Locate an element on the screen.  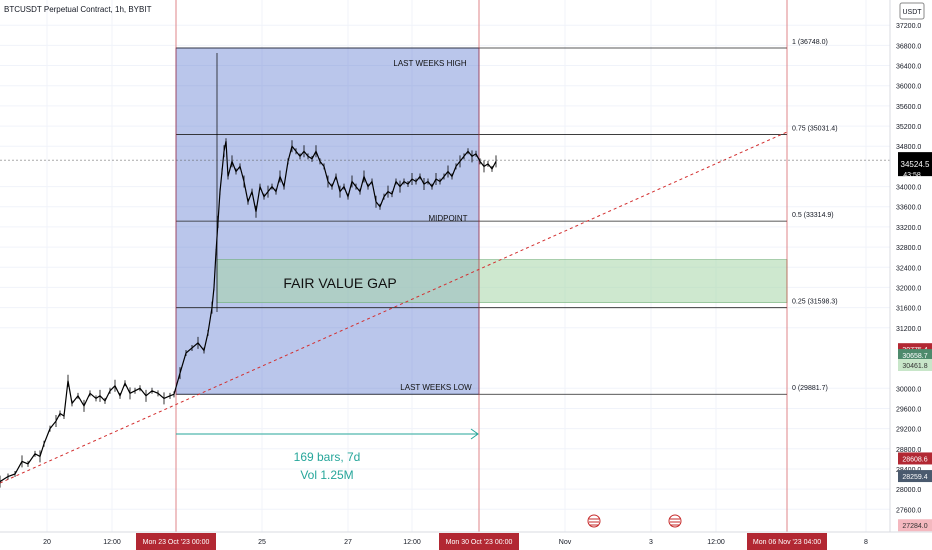
fib-level-label: 0 (29881.7) is located at coordinates (810, 388).